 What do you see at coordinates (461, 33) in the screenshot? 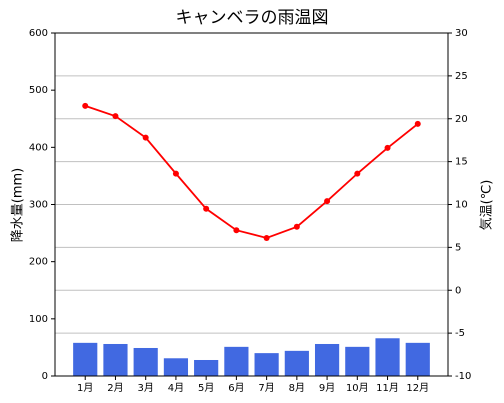
I see `y2-tick-label: 30` at bounding box center [461, 33].